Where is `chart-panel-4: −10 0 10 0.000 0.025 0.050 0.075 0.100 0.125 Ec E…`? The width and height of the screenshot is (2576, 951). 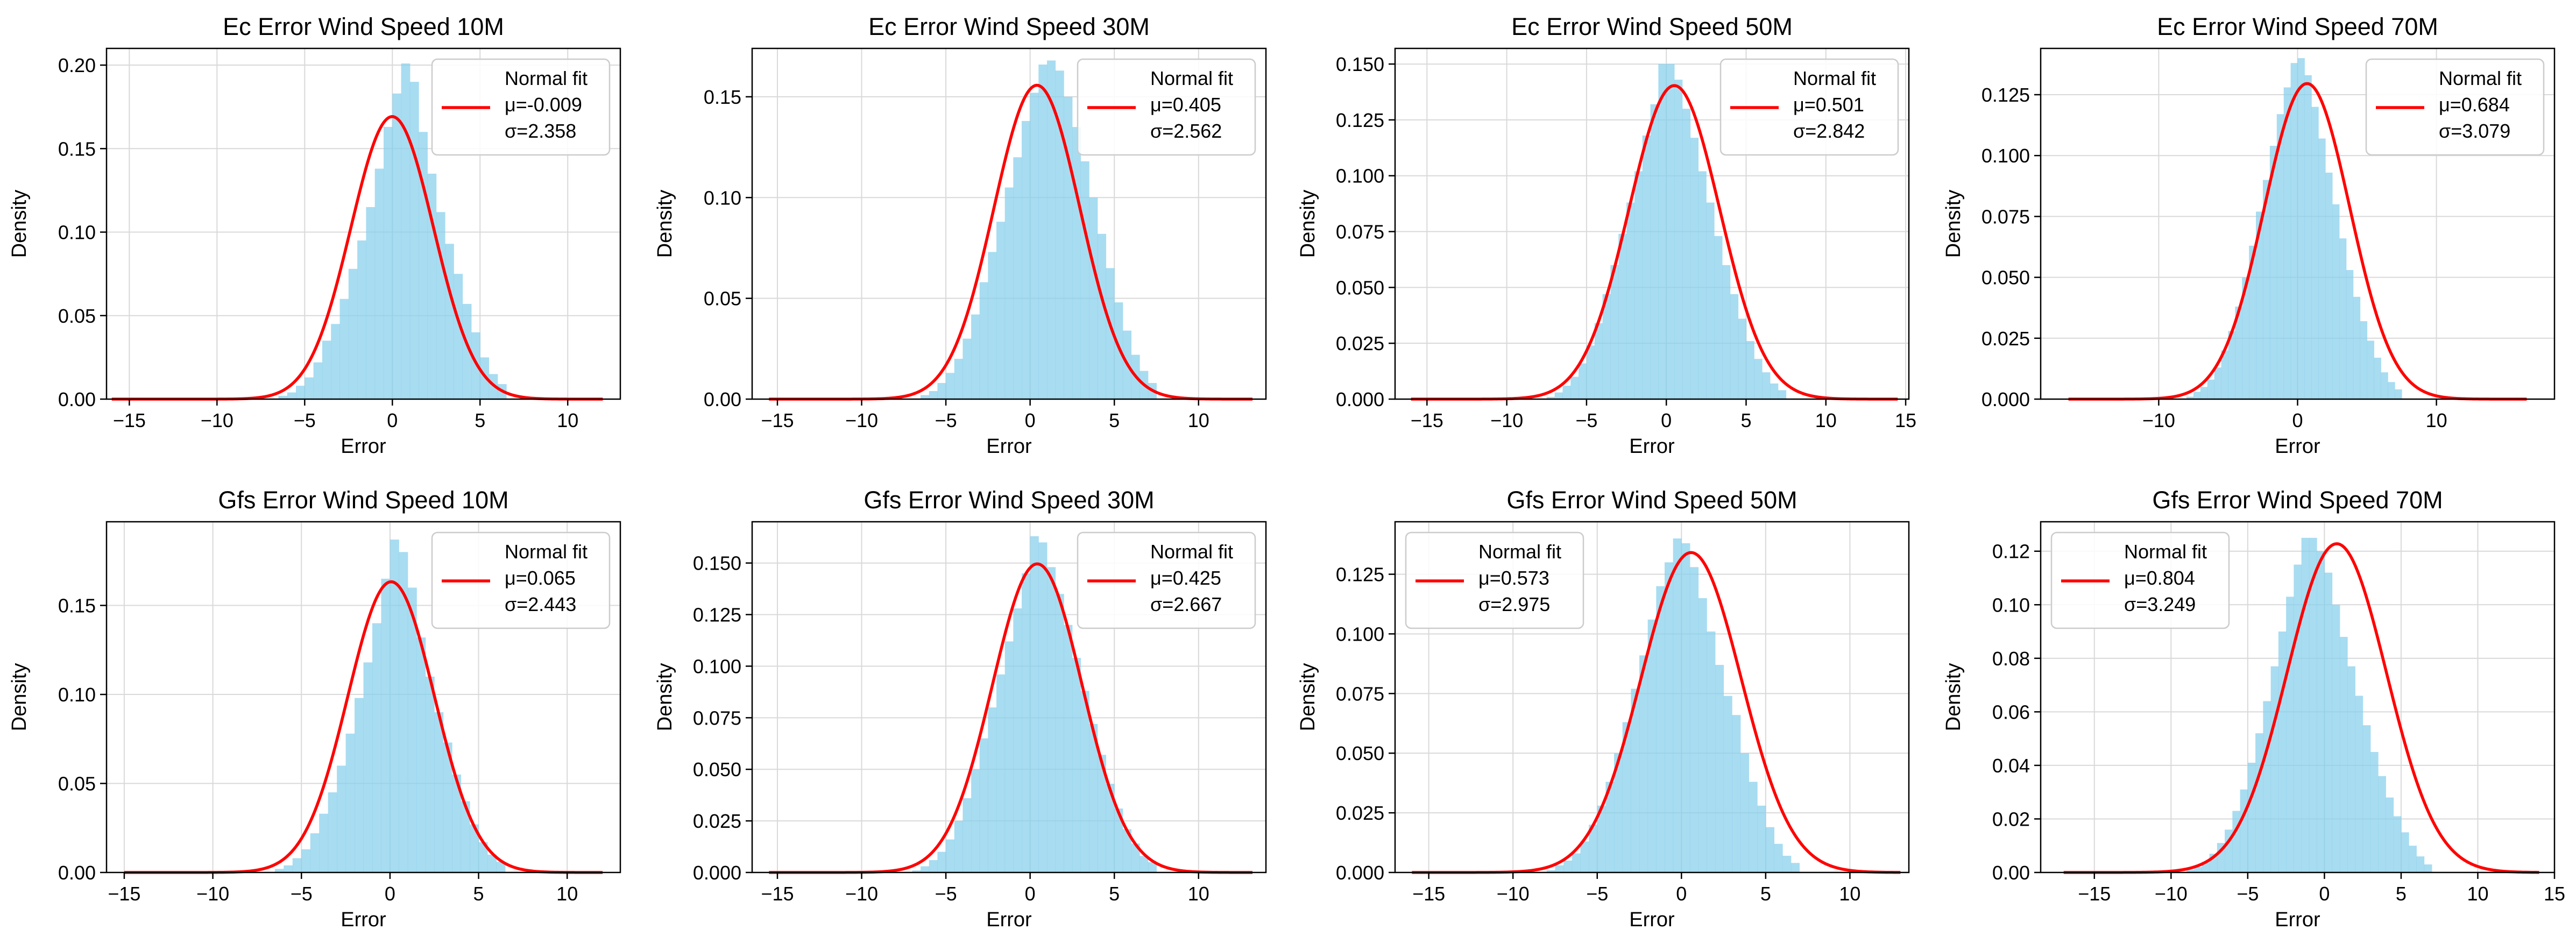
chart-panel-4: −10 0 10 0.000 0.025 0.050 0.075 0.100 0.125 Ec E… is located at coordinates (2249, 235).